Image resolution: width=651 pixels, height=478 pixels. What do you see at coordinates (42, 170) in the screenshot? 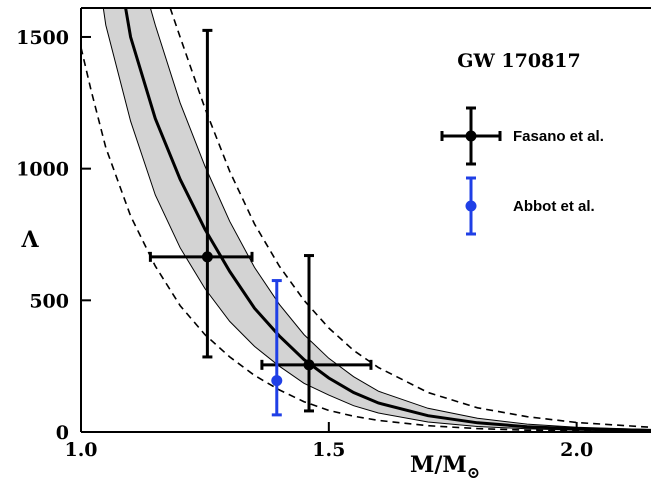
I see `y-tick-label: 1000` at bounding box center [42, 170].